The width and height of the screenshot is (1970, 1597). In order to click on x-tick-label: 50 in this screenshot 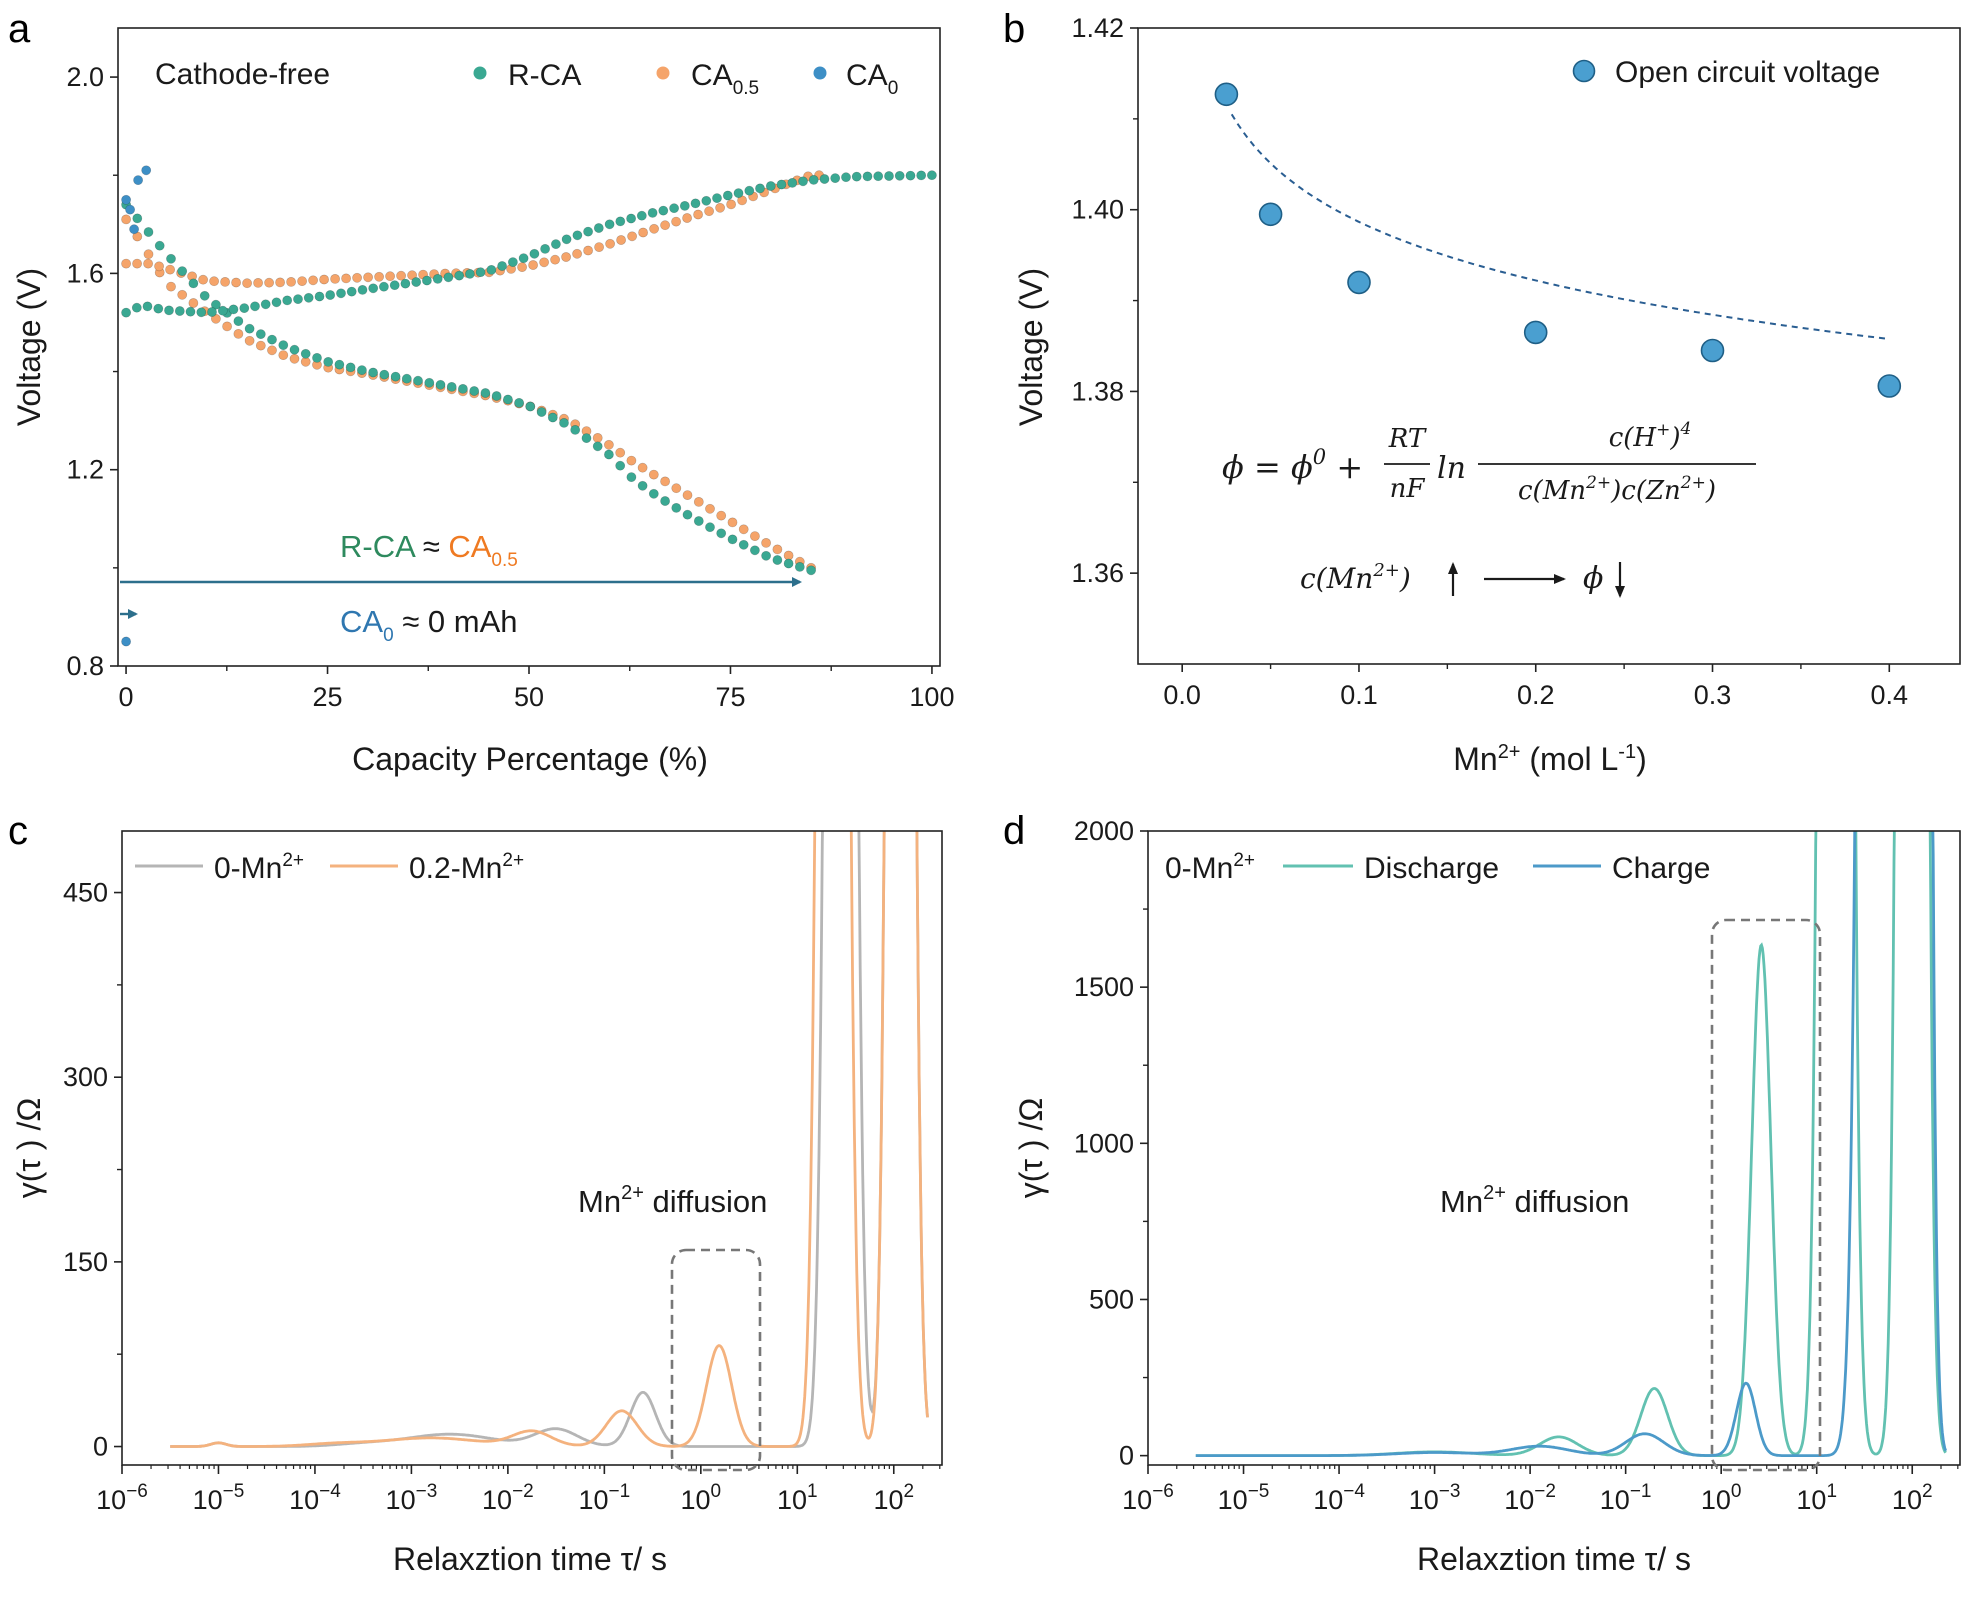, I will do `click(529, 697)`.